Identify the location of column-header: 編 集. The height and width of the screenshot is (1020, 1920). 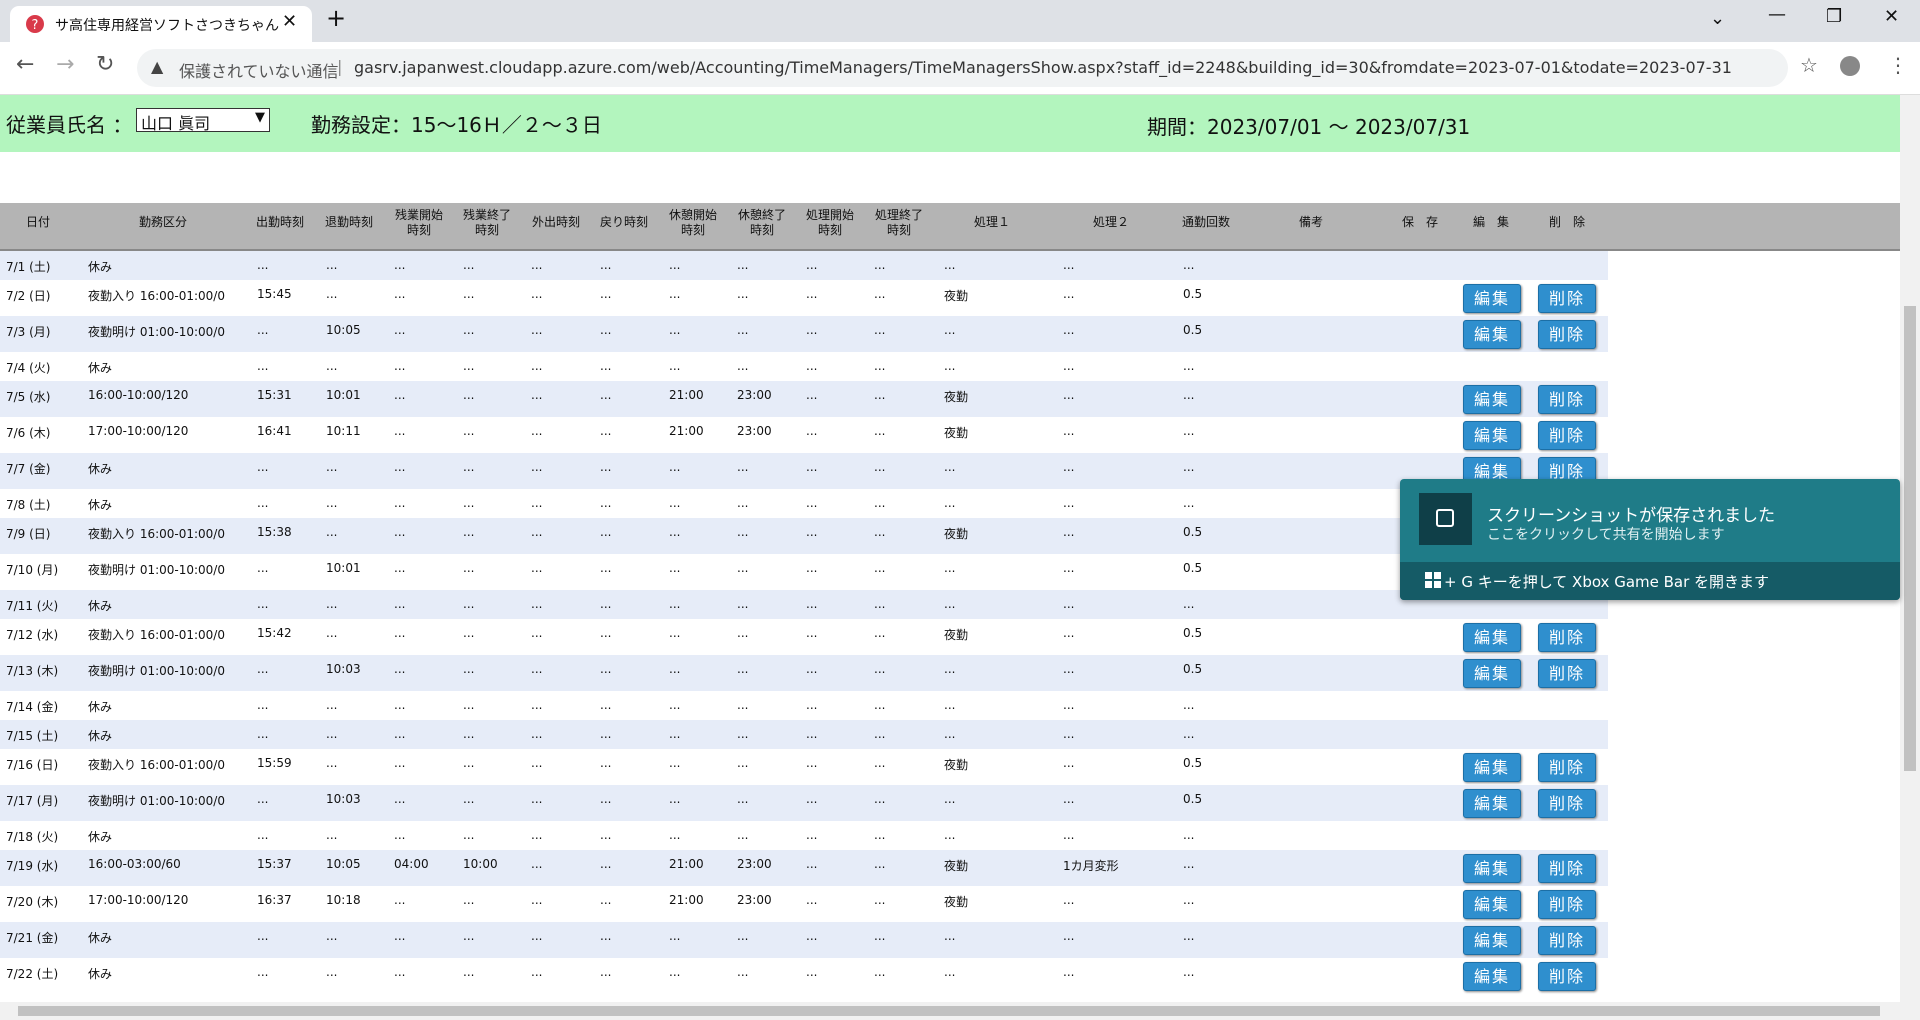
(1491, 222).